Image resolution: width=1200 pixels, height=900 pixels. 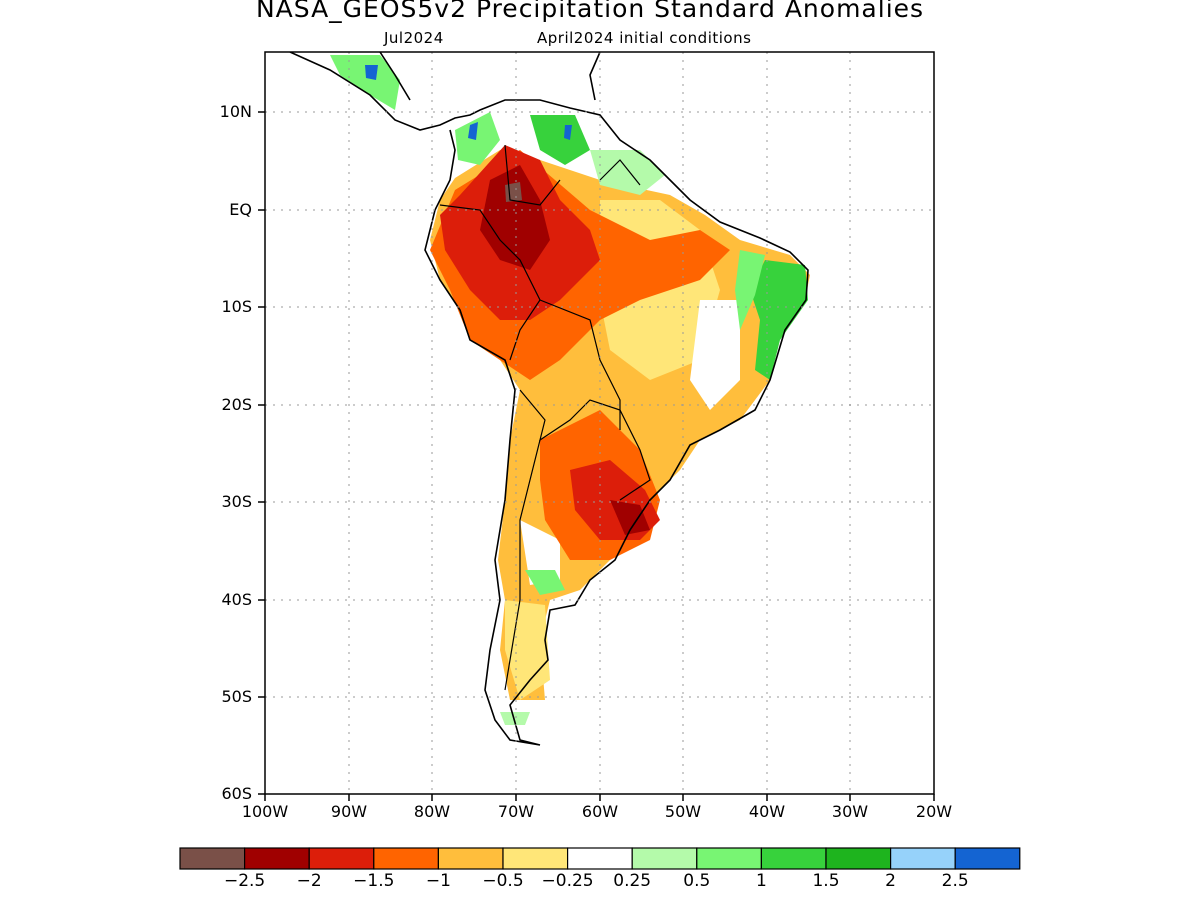 What do you see at coordinates (715, 355) in the screenshot?
I see `near-normal-patch` at bounding box center [715, 355].